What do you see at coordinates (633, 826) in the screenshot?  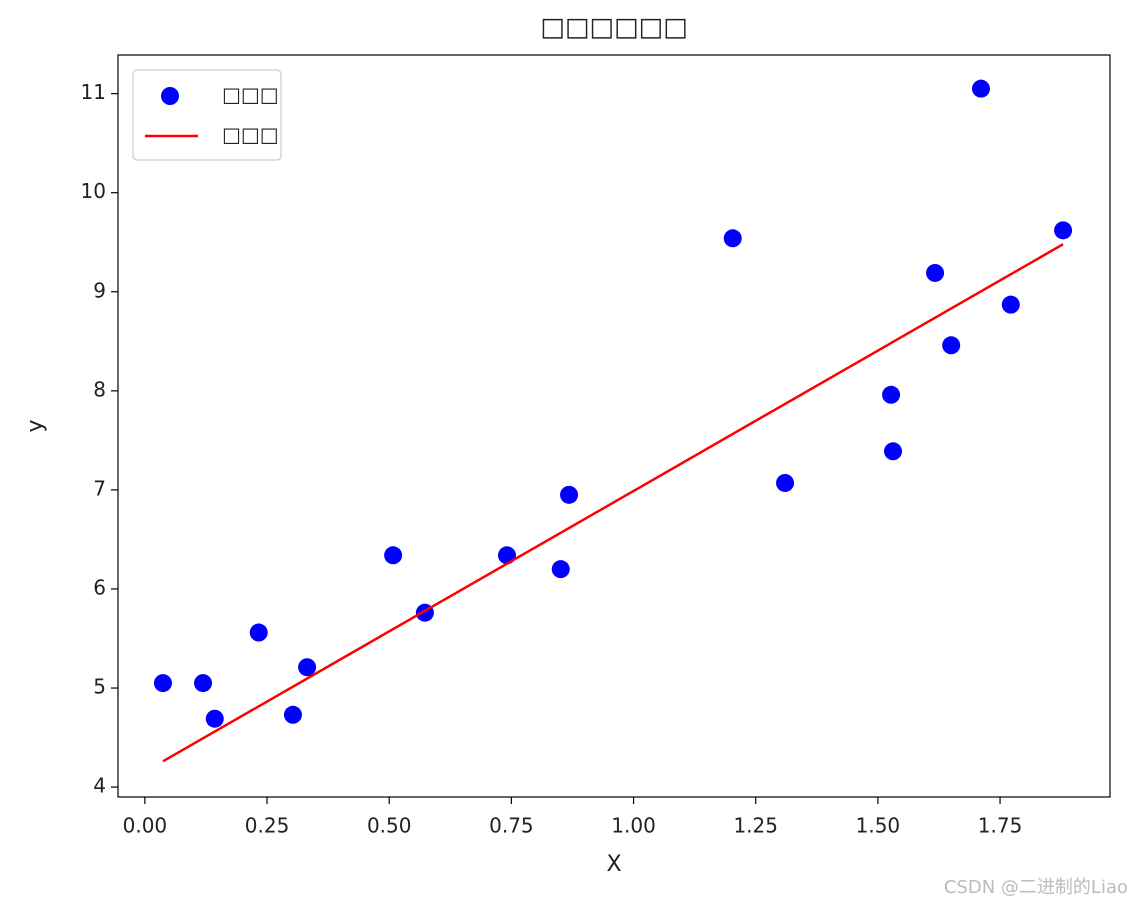 I see `x-tick-label: 1.00` at bounding box center [633, 826].